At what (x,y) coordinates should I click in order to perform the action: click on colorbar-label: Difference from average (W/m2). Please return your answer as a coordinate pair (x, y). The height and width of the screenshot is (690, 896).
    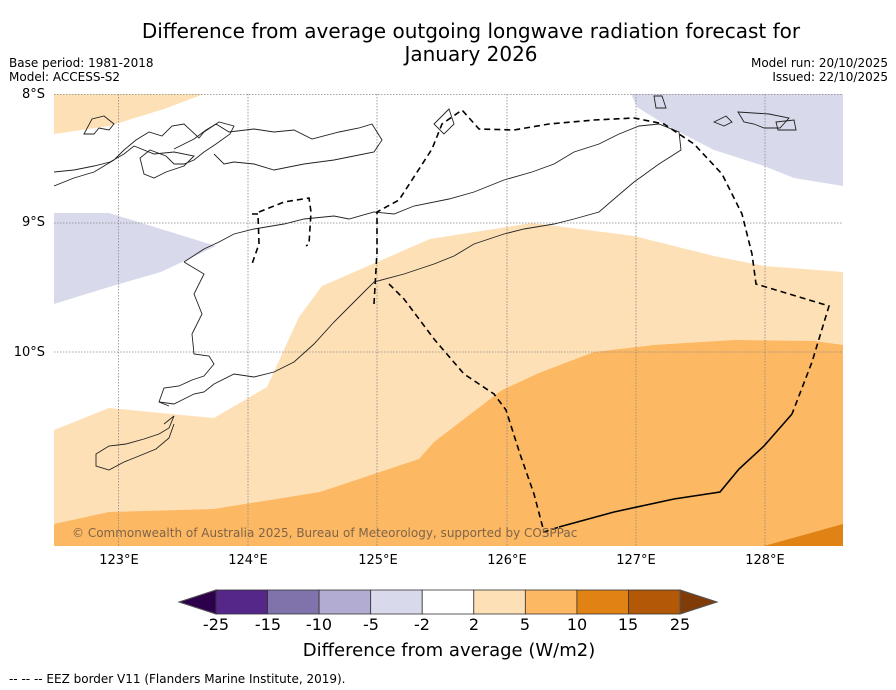
    Looking at the image, I should click on (449, 650).